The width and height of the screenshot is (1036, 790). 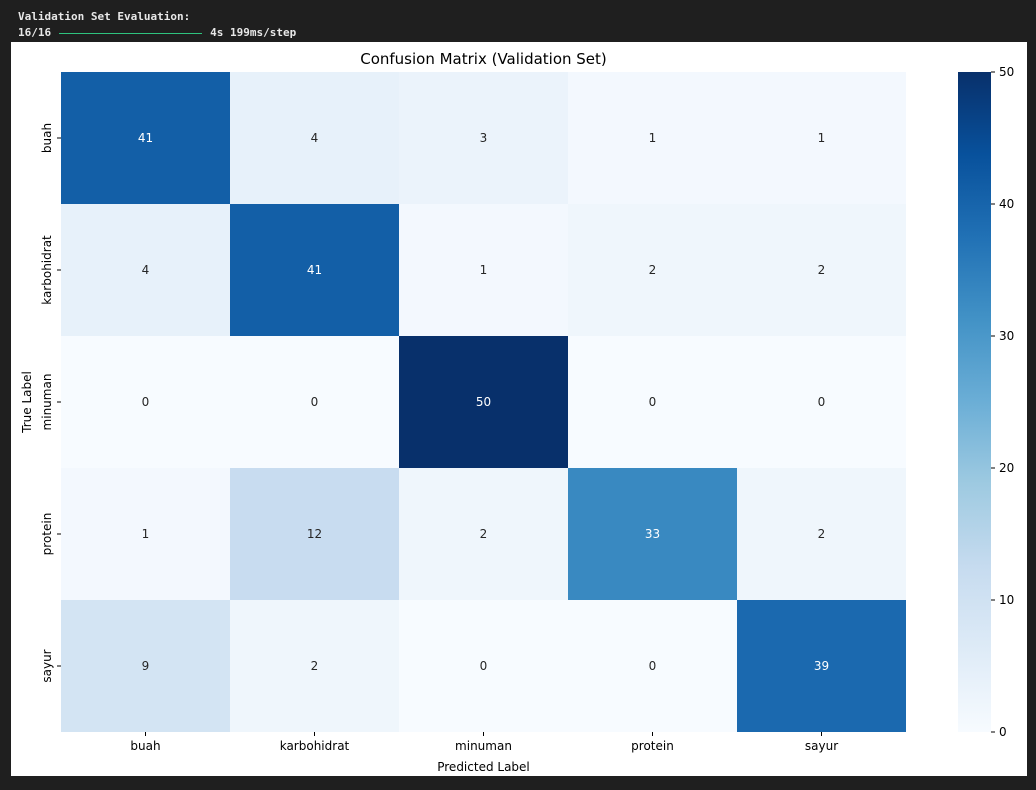 I want to click on y-tick-label: sayur, so click(x=47, y=665).